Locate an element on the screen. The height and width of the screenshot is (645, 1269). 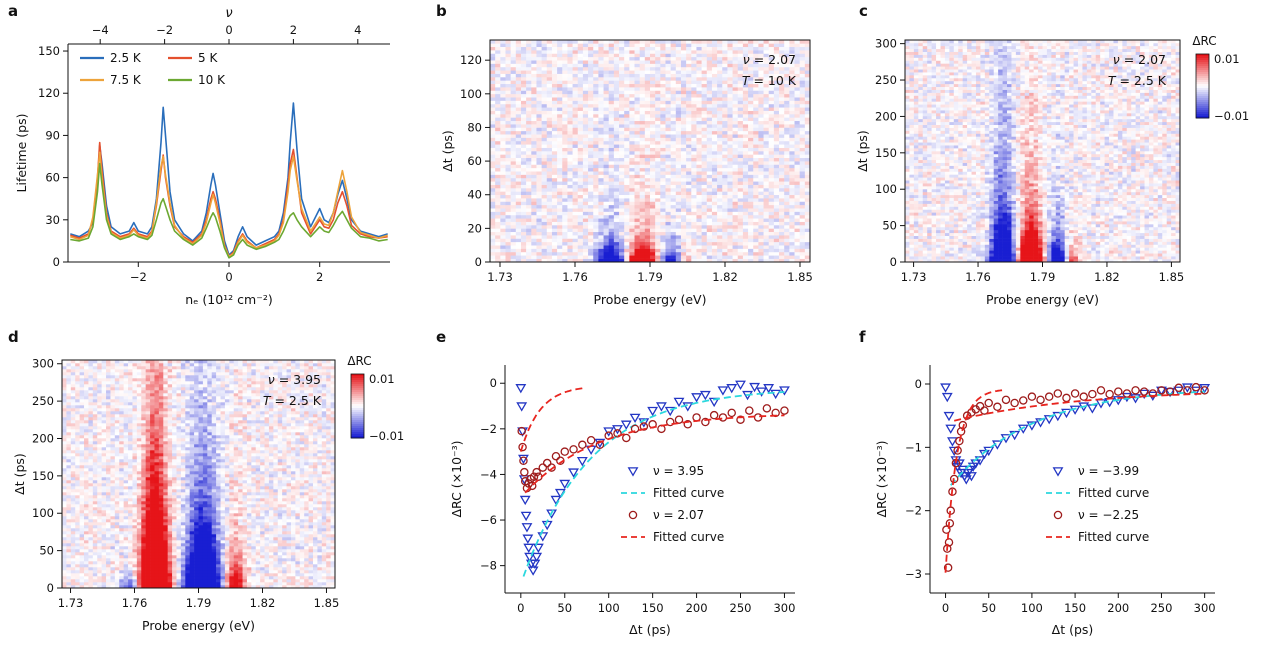
svg-text: 30 is located at coordinates (52, 220).